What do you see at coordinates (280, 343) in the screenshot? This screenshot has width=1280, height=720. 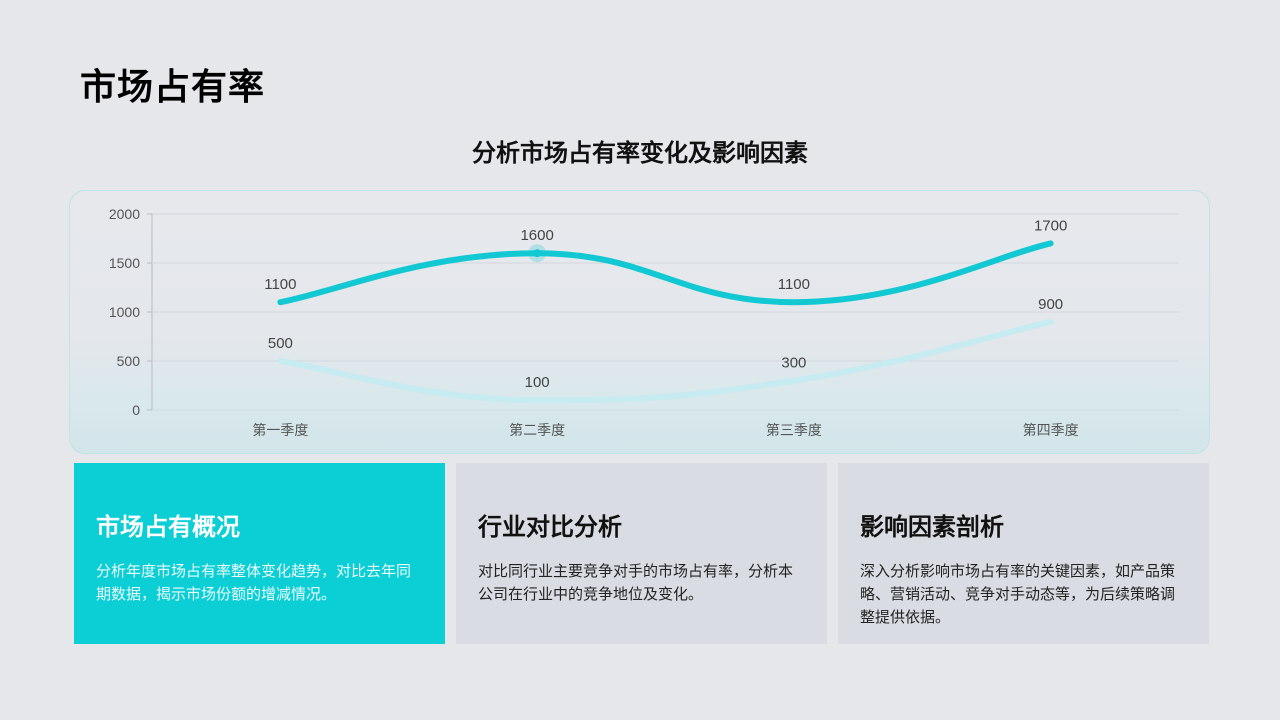 I see `data-label: 500` at bounding box center [280, 343].